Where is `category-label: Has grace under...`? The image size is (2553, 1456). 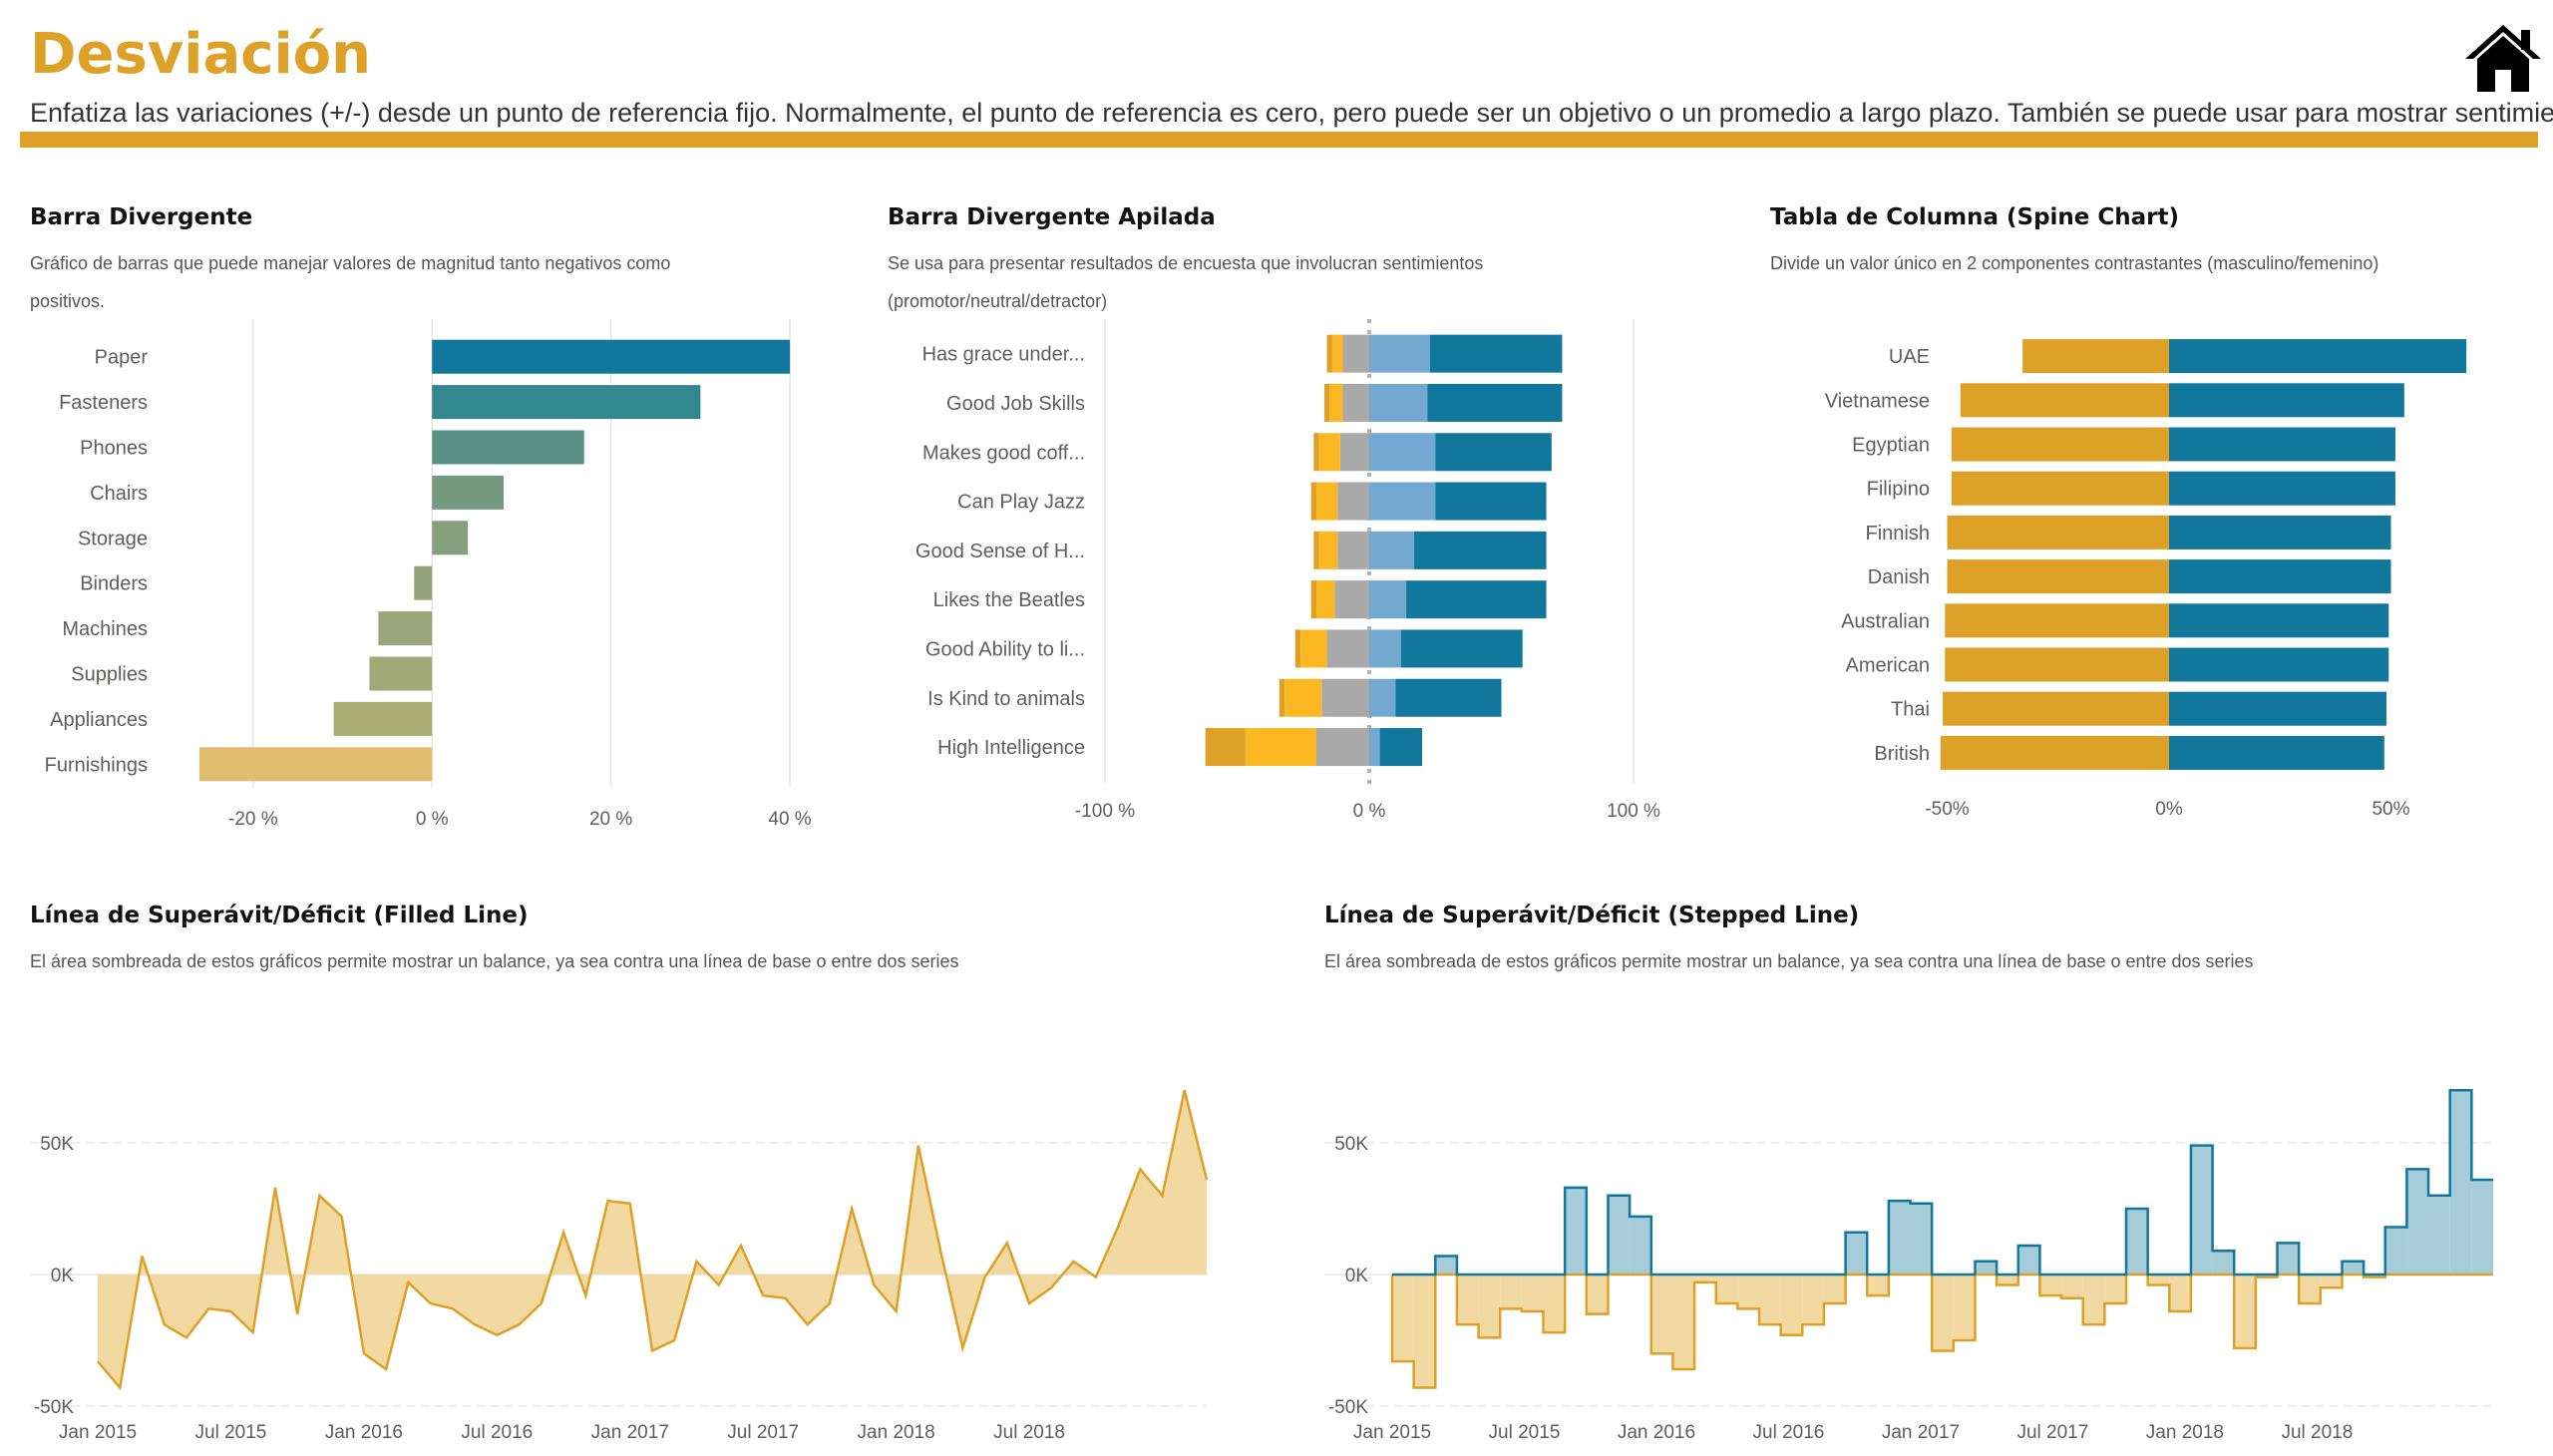 category-label: Has grace under... is located at coordinates (1004, 355).